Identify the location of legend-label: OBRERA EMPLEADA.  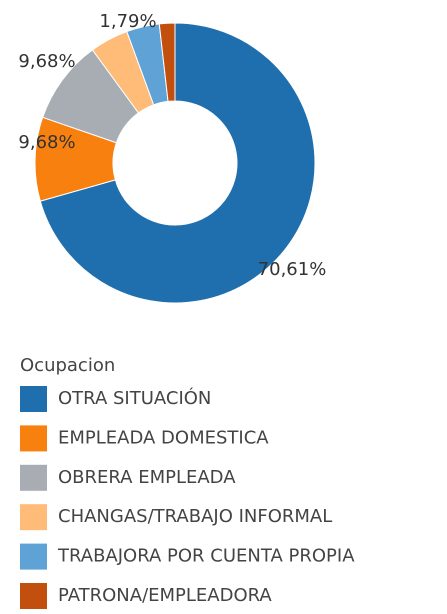
(147, 477).